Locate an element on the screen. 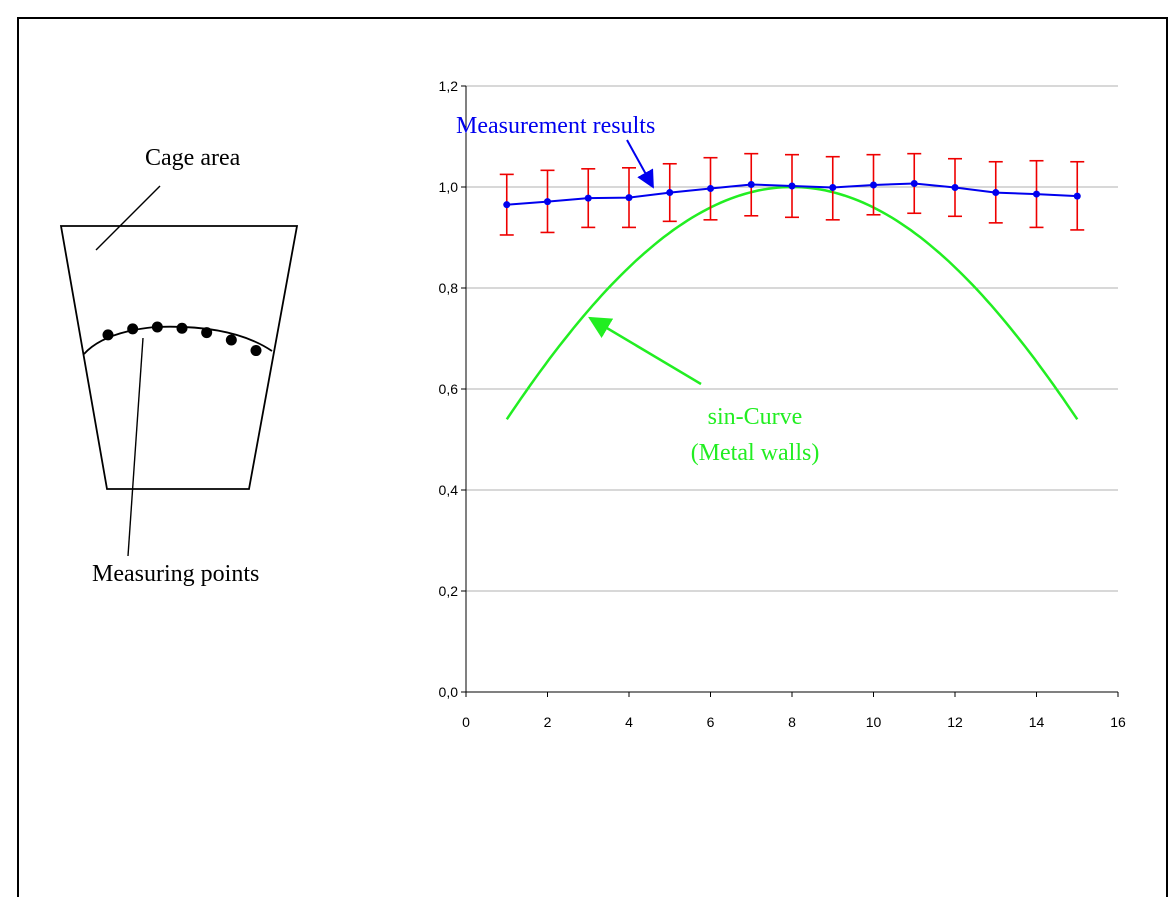  y-tick-label: 0,4 is located at coordinates (449, 490).